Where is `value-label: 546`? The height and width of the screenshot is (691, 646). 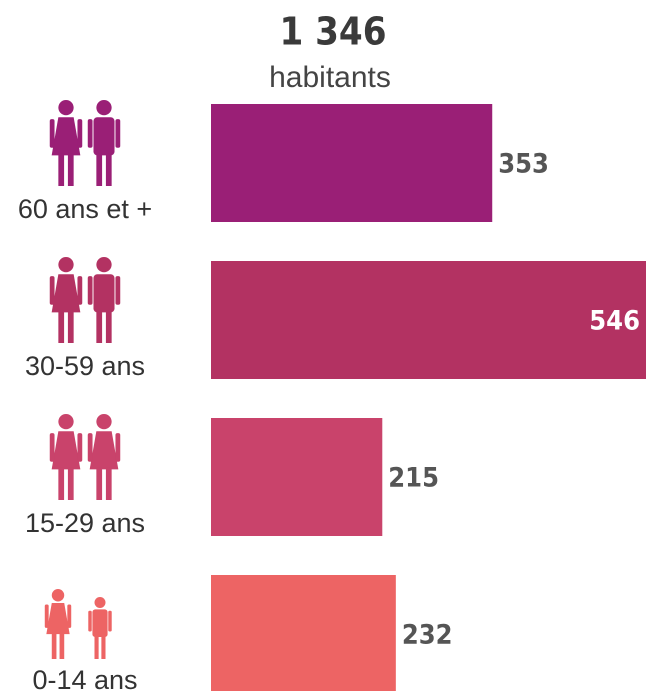 value-label: 546 is located at coordinates (614, 321).